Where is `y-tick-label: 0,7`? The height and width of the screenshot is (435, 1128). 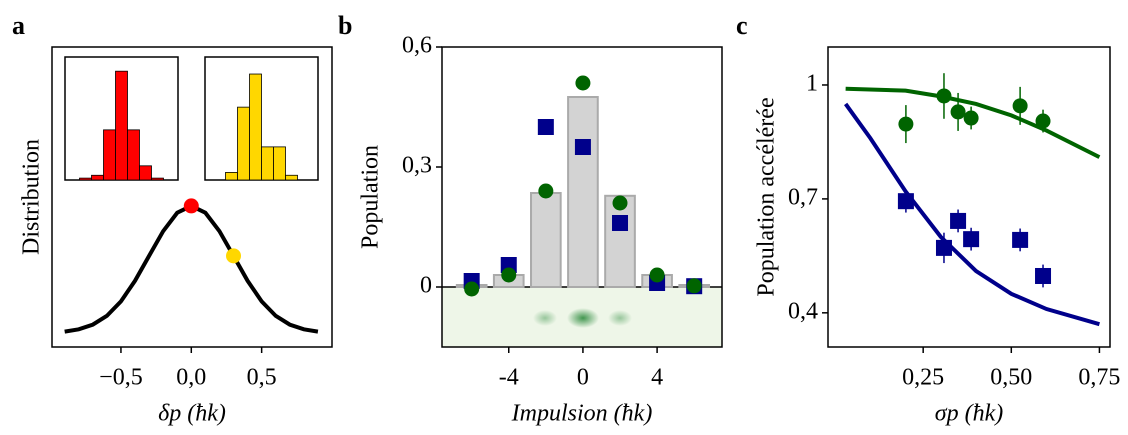 y-tick-label: 0,7 is located at coordinates (803, 197).